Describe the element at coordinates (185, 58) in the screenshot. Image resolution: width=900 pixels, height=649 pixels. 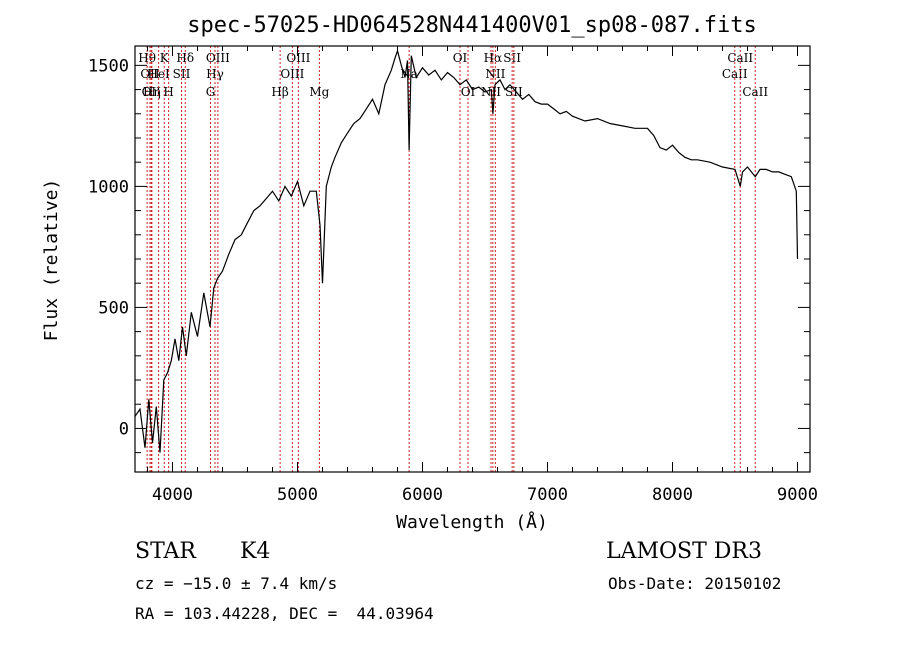
I see `line-marker-label: Hδ` at that location.